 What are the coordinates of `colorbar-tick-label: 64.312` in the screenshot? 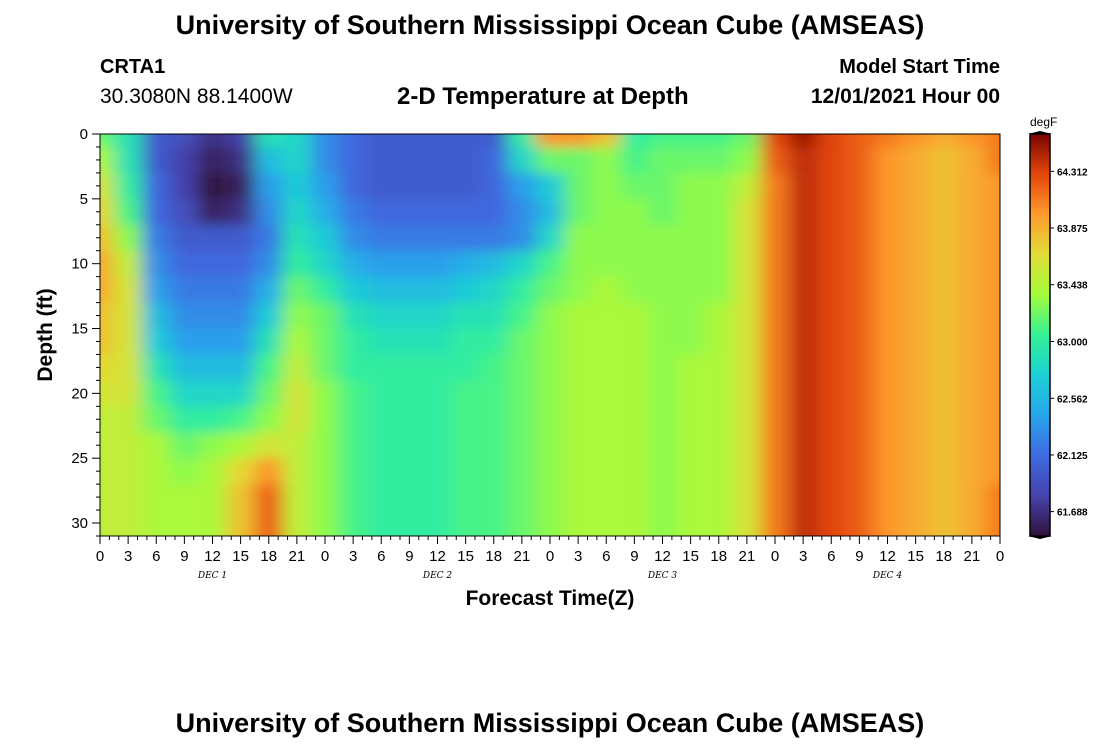 It's located at (1072, 172).